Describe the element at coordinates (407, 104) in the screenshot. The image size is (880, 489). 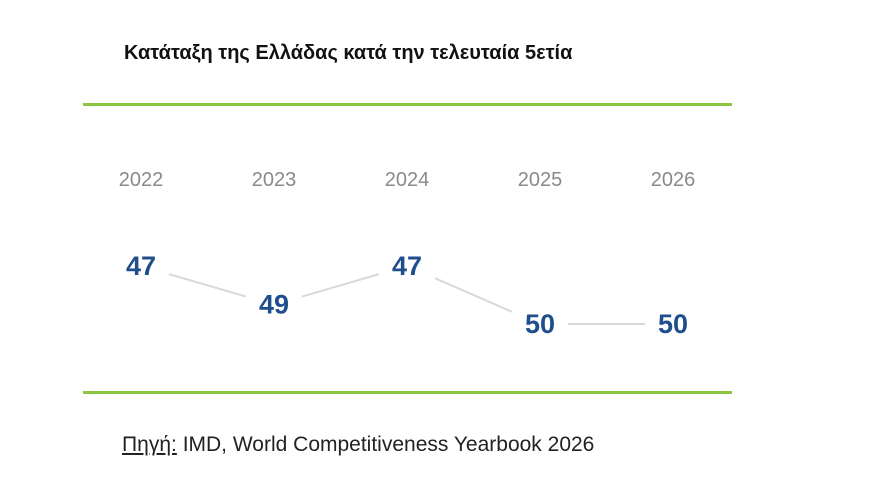
I see `top-divider` at that location.